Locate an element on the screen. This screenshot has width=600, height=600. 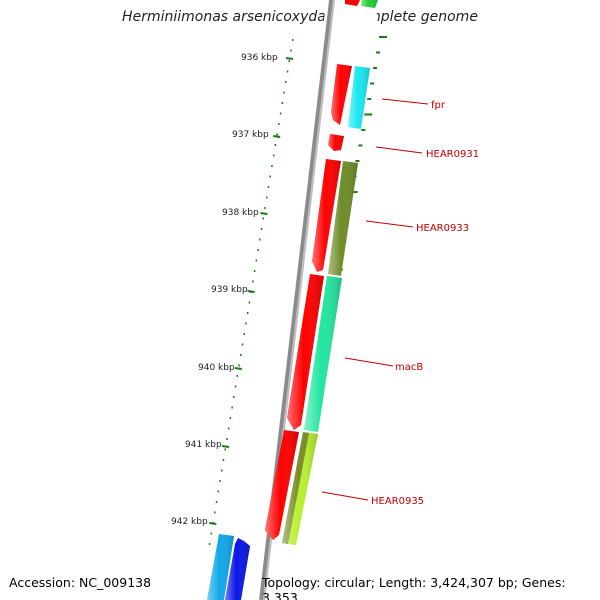
gene-label-hear0935: HEAR0935 is located at coordinates (397, 501).